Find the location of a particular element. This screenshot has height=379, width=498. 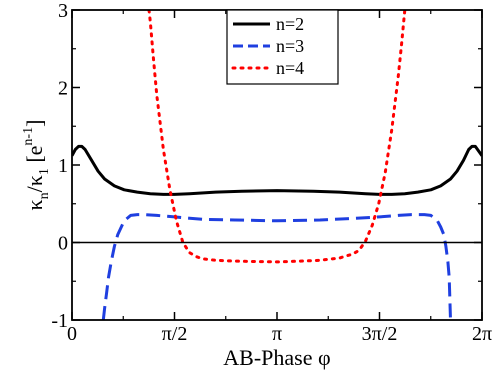

legend-label-n2: n=2 is located at coordinates (290, 24).